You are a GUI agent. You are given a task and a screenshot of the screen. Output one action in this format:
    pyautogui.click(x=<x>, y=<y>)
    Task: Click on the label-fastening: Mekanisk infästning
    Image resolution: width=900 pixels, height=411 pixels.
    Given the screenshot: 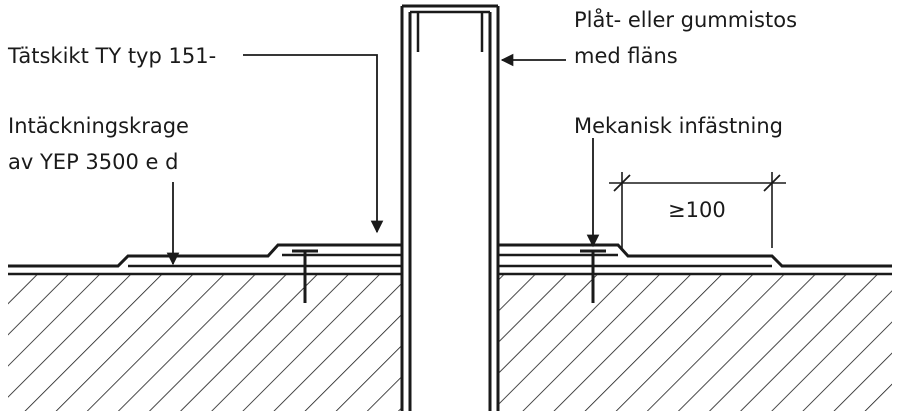 What is the action you would take?
    pyautogui.click(x=678, y=126)
    